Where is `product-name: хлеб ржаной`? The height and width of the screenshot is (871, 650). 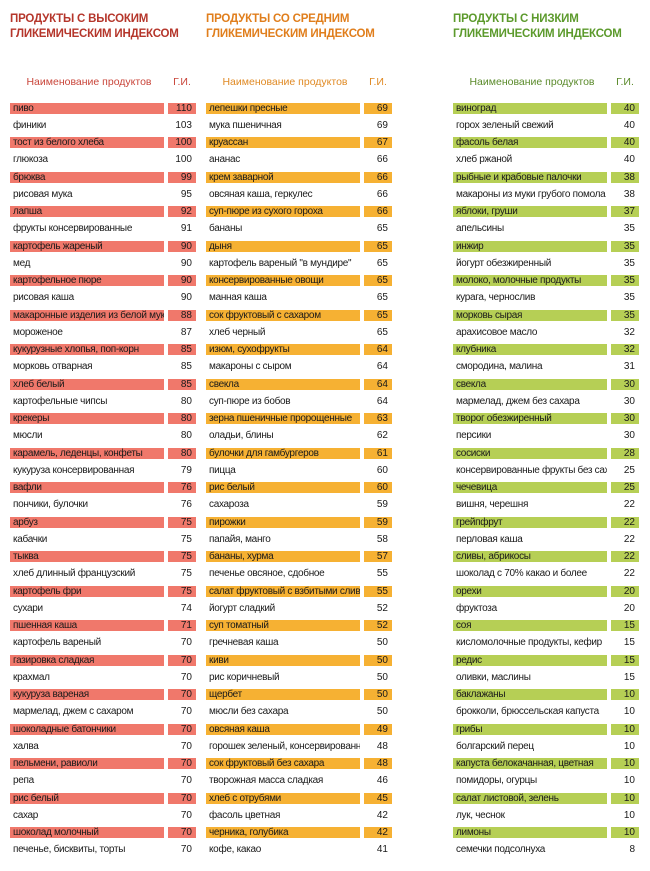 product-name: хлеб ржаной is located at coordinates (484, 160).